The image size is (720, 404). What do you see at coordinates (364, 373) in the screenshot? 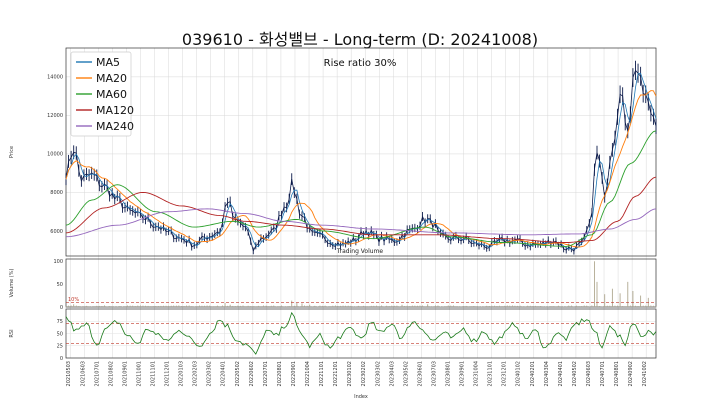
I see `date-tick-label: 20230202` at bounding box center [364, 373].